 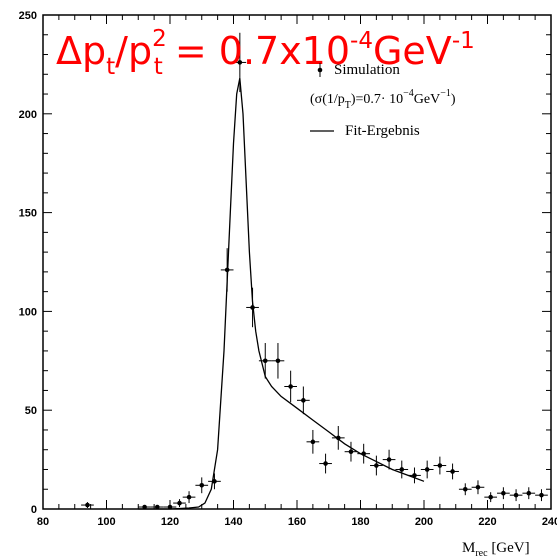 I want to click on legend-fit-label: Fit-Ergebnis, so click(x=382, y=131).